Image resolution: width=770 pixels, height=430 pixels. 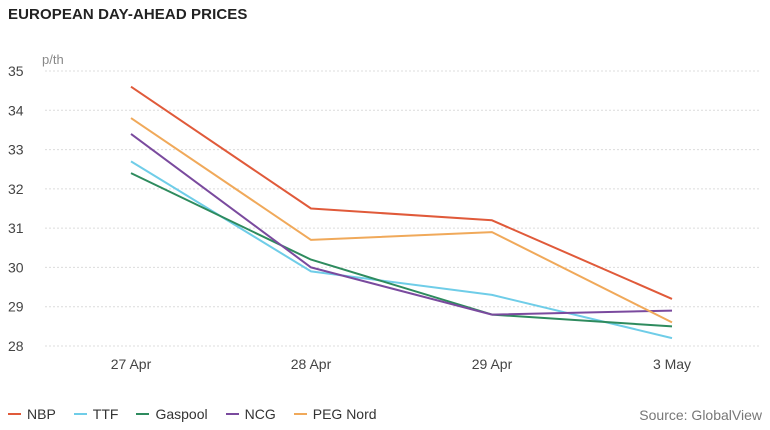 I want to click on y-tick-label: 30, so click(x=16, y=267).